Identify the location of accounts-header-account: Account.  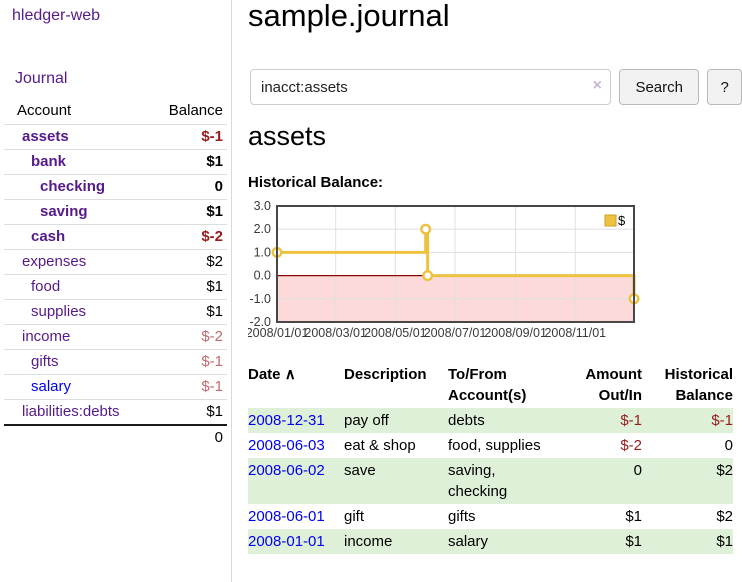
(44, 110).